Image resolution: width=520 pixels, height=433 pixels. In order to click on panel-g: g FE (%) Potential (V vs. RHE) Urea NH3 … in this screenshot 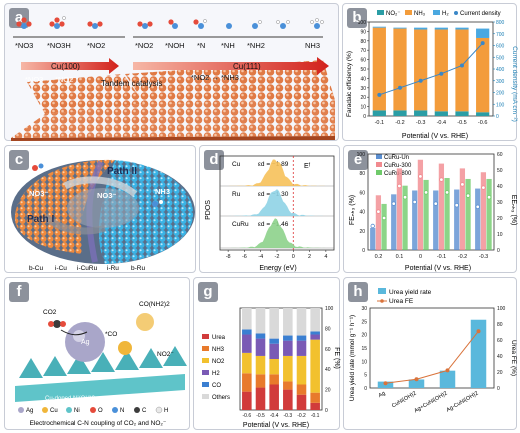, I will do `click(266, 353)`.